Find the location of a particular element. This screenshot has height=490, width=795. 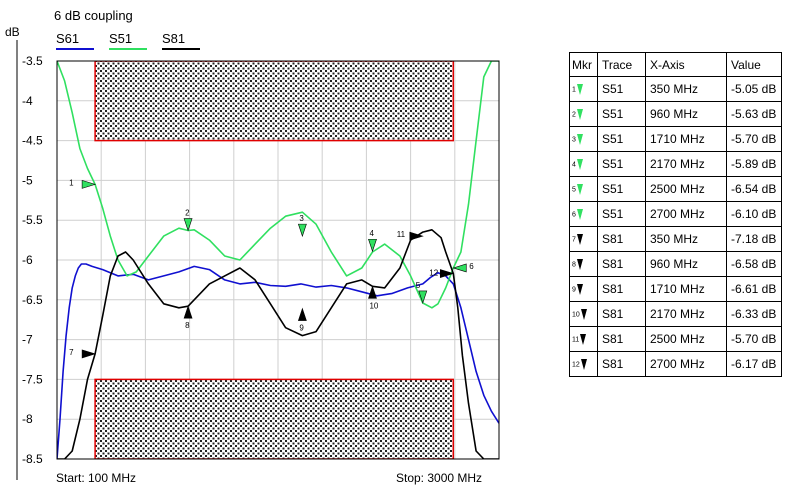

marker-cell-mkr: 7 is located at coordinates (583, 239).